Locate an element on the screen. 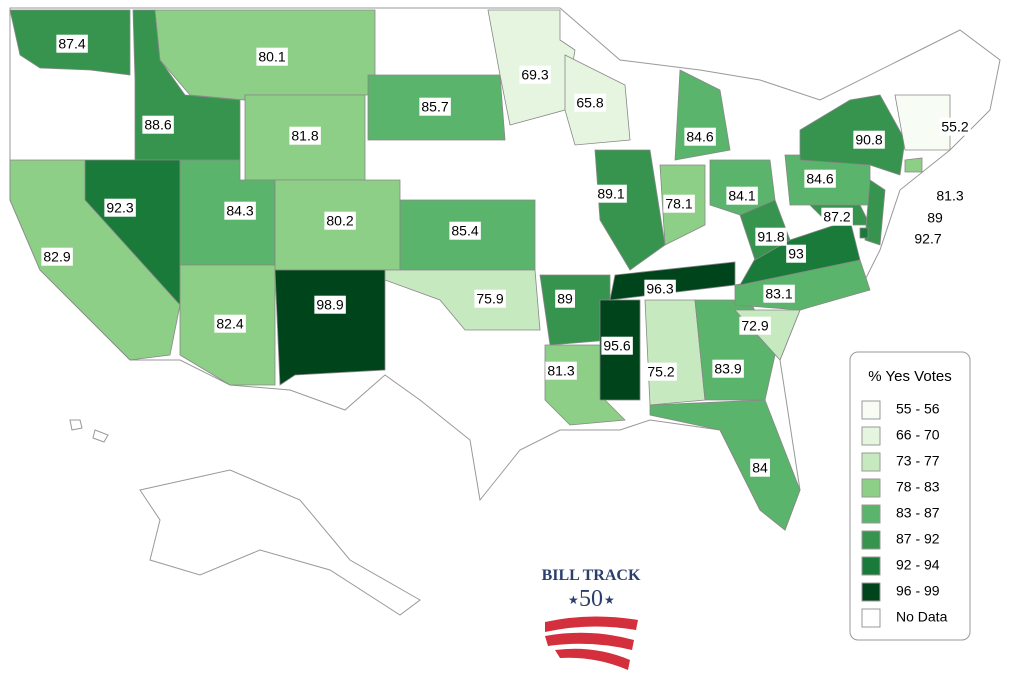  state-value-label: 82.9 is located at coordinates (56, 257).